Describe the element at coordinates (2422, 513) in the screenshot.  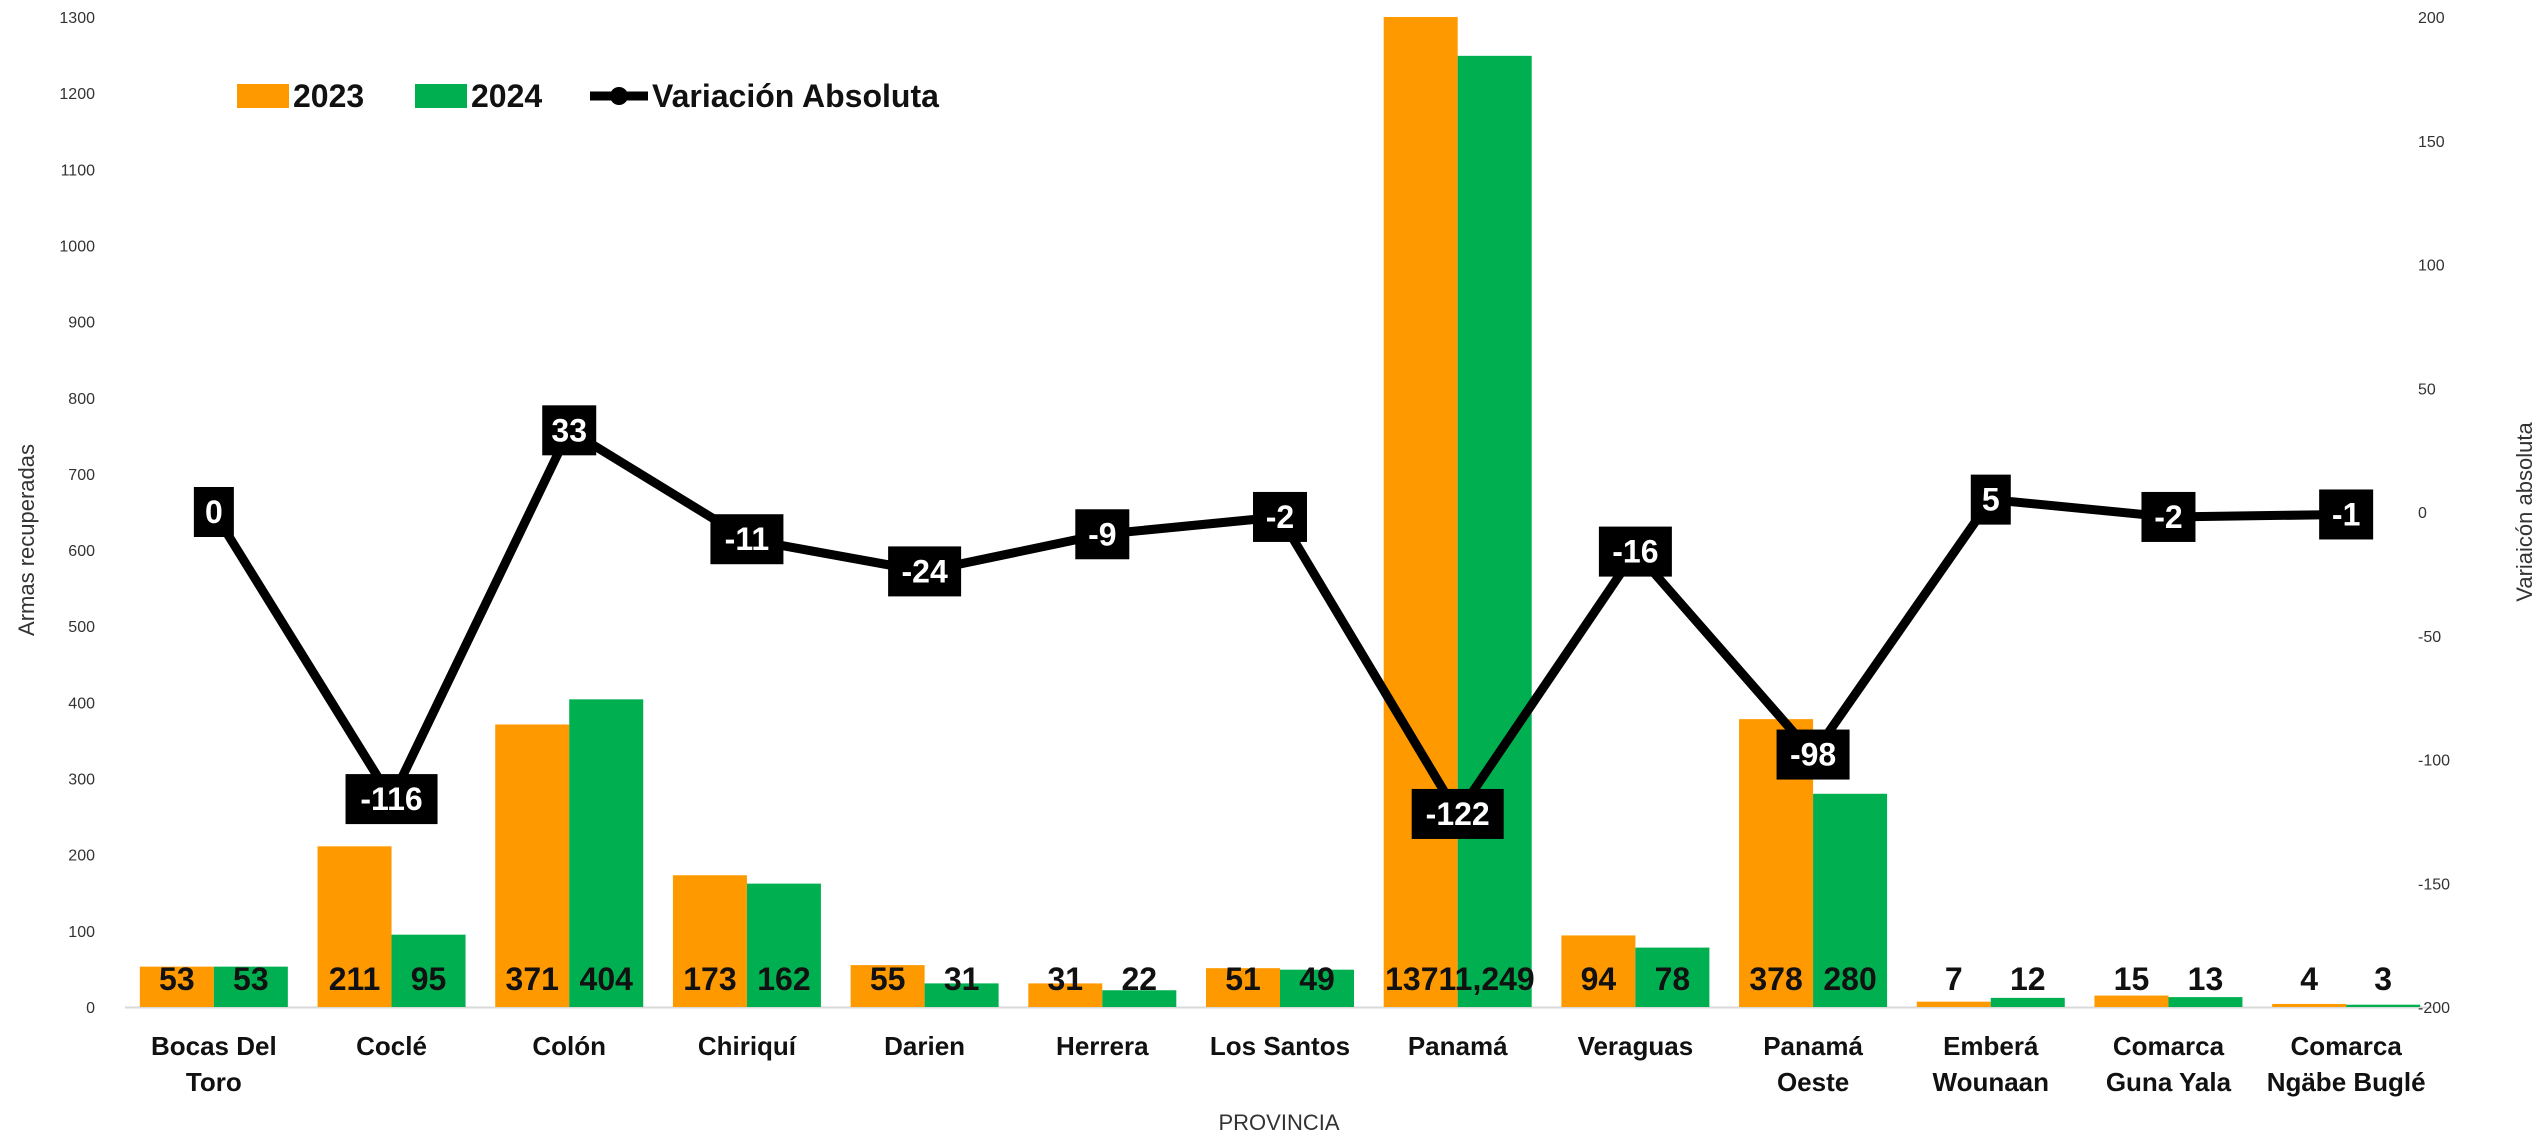
I see `y2-tick-label: 0` at that location.